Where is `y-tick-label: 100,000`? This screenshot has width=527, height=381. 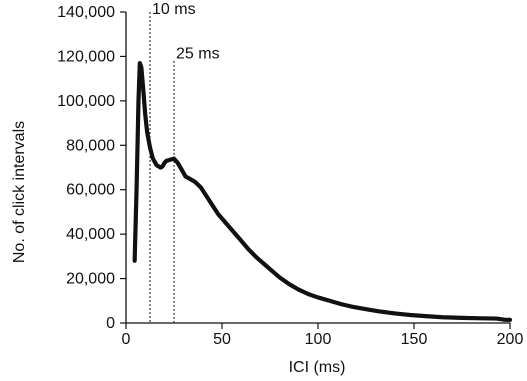 y-tick-label: 100,000 is located at coordinates (86, 101).